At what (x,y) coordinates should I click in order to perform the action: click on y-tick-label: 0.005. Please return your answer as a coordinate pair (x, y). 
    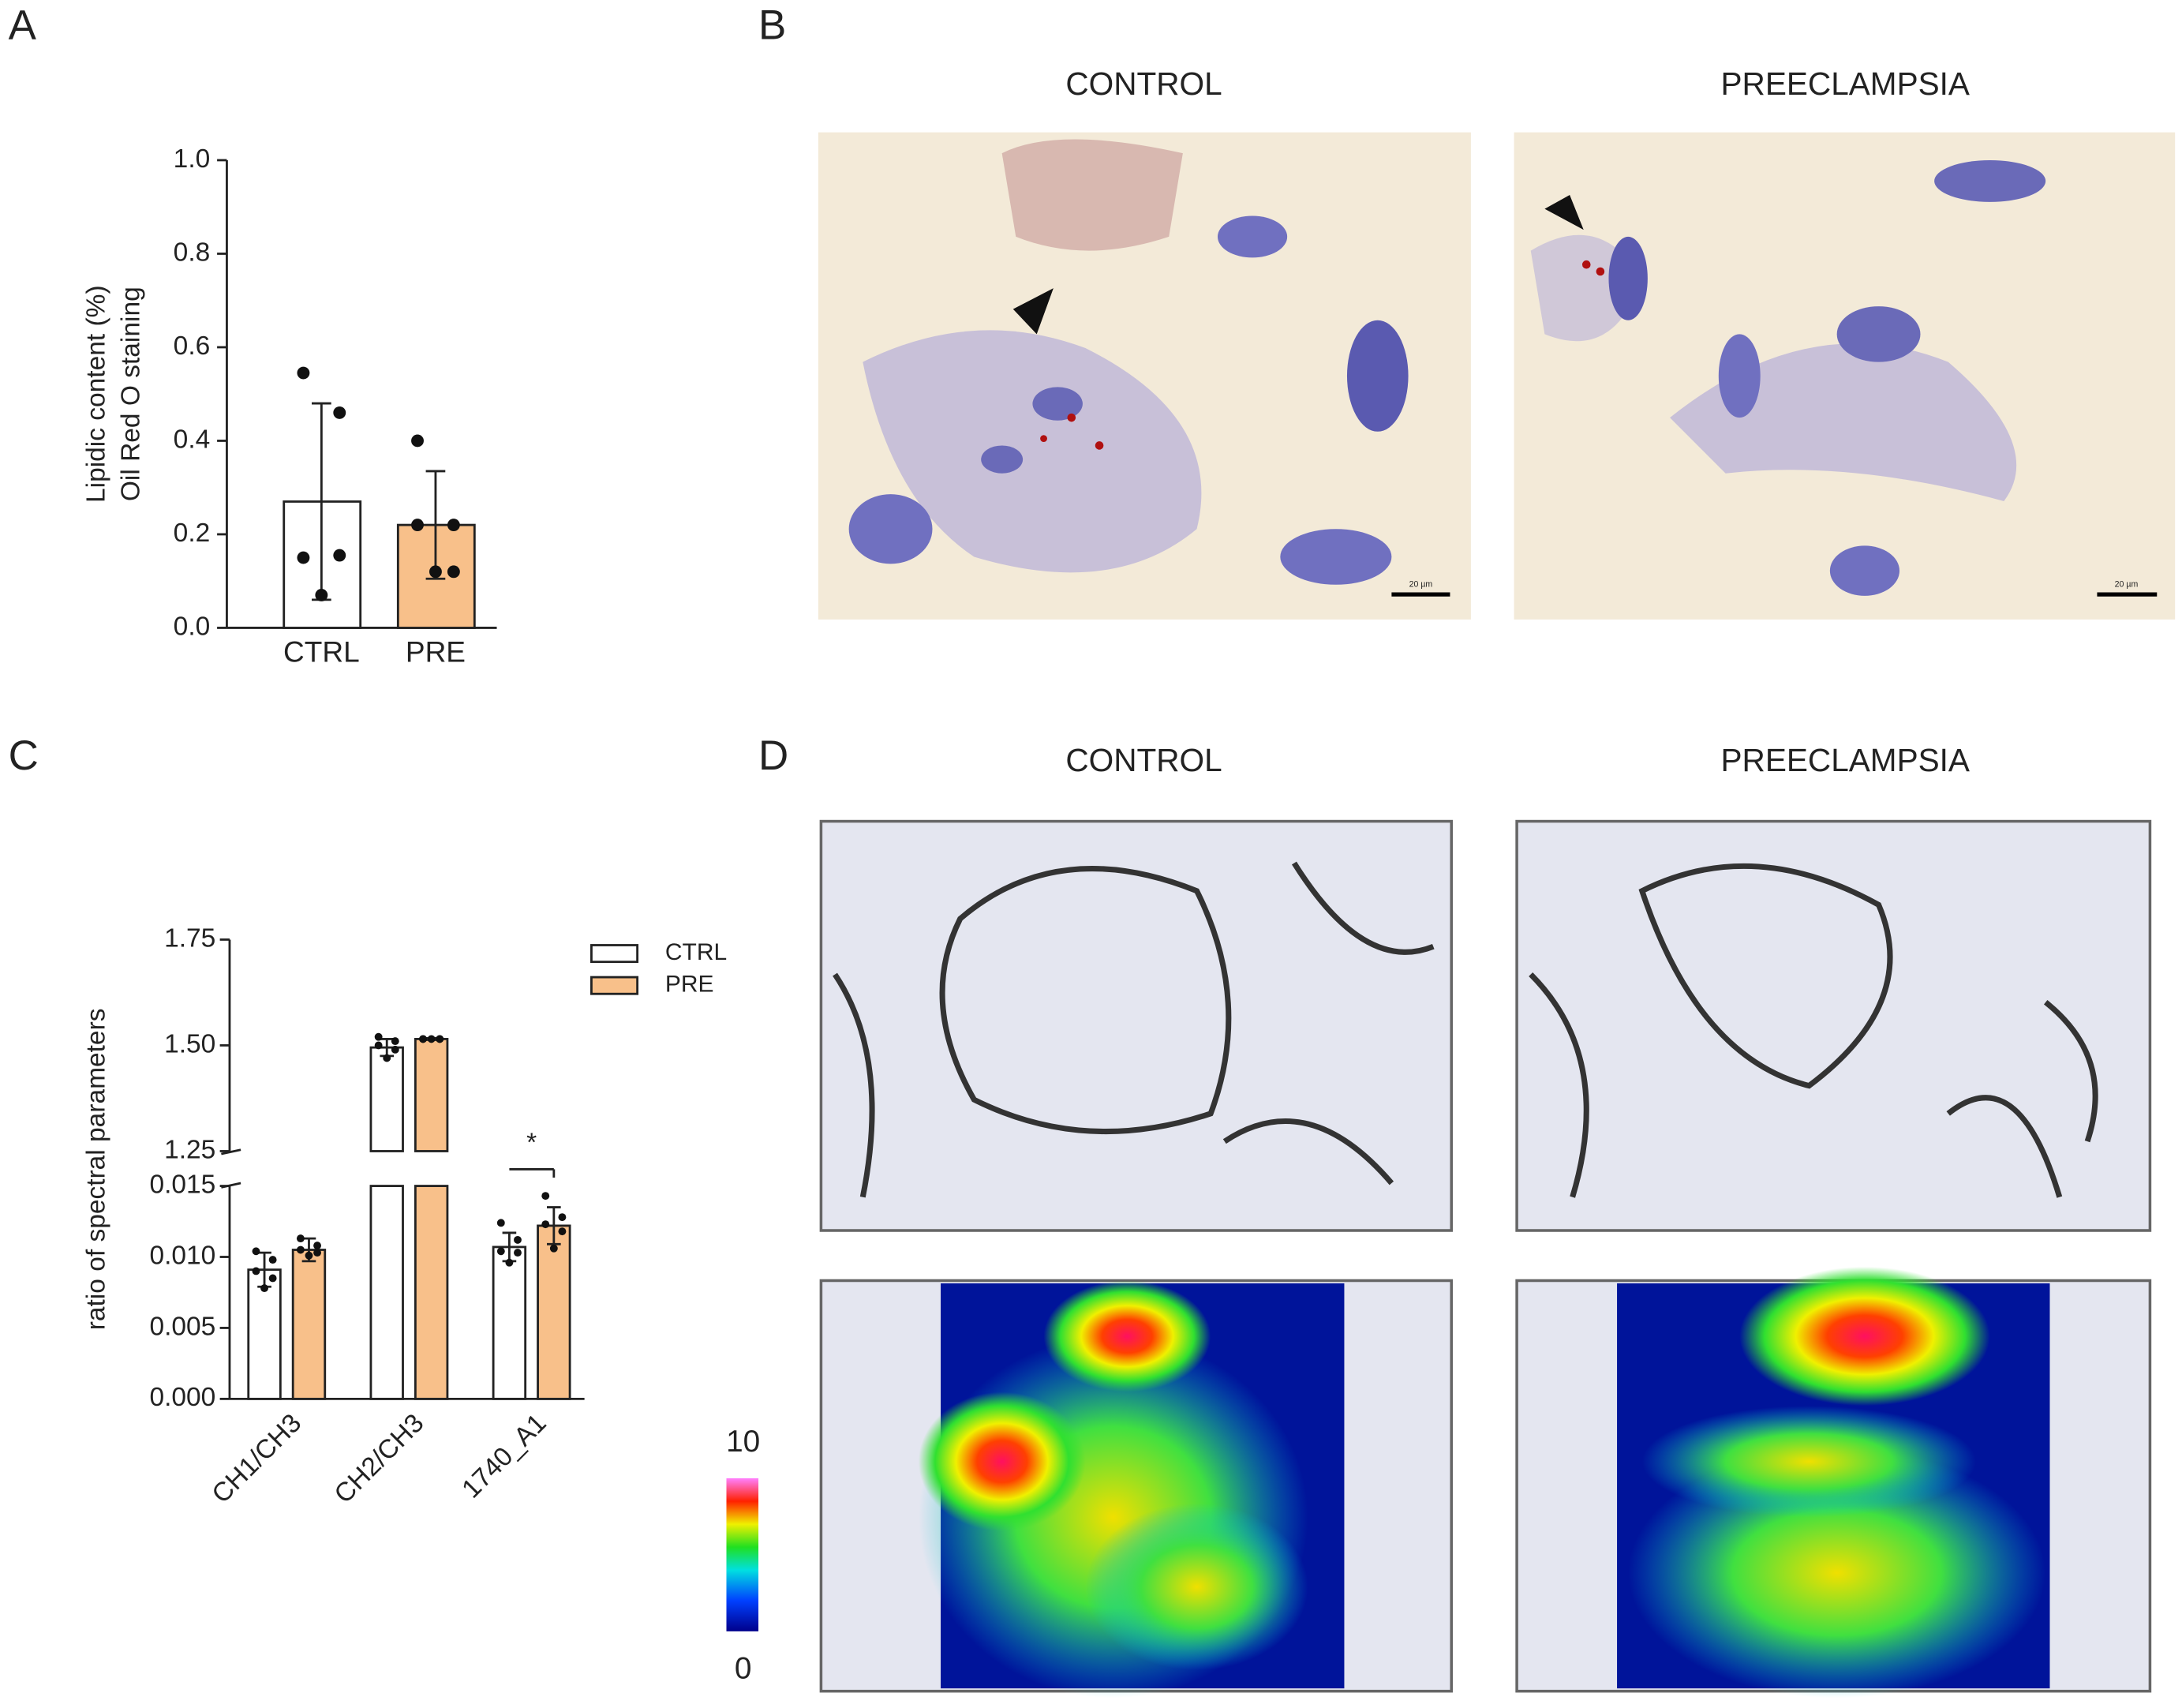
    Looking at the image, I should click on (182, 1326).